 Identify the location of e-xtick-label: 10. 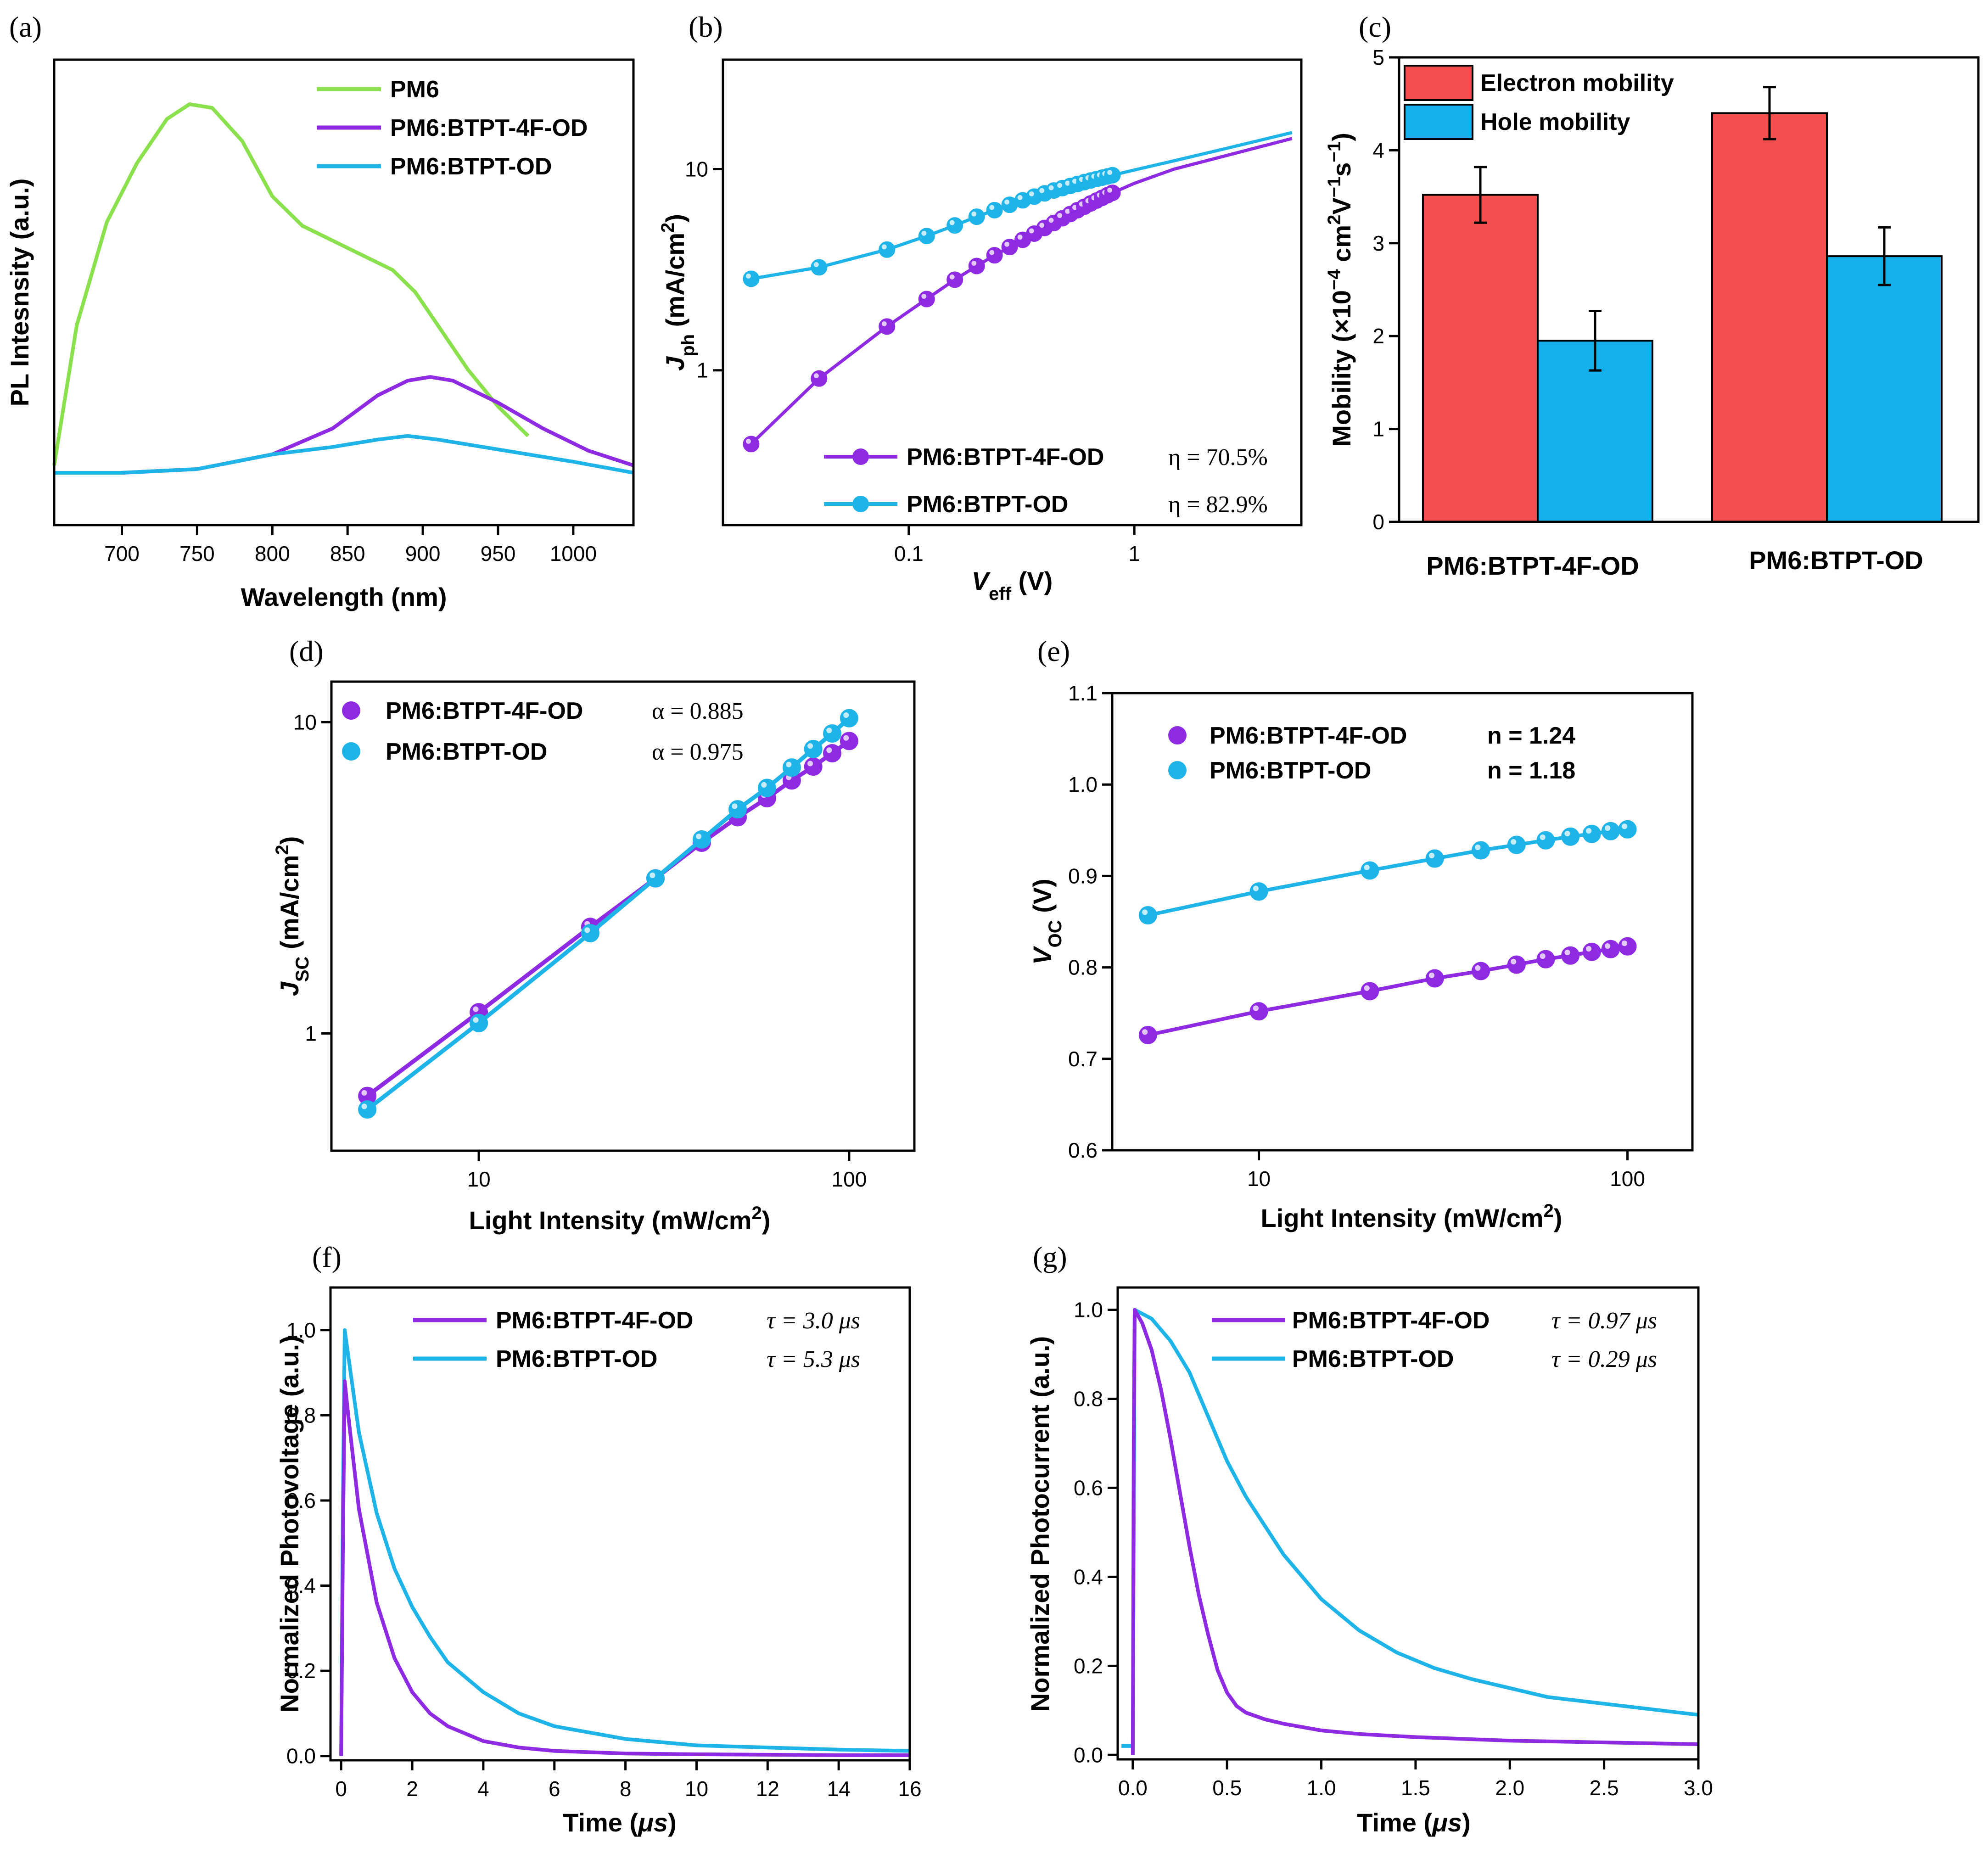
(1259, 1179).